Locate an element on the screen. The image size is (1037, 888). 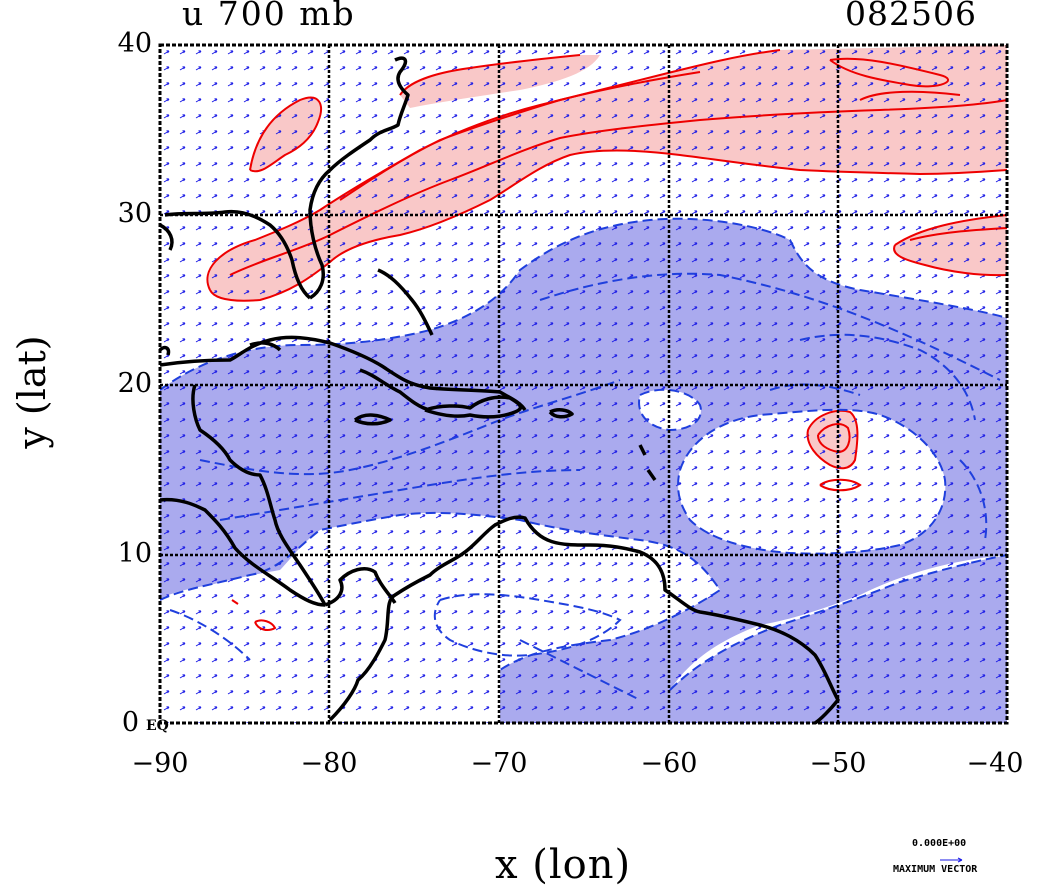
y-tick-label: 40 is located at coordinates (134, 43).